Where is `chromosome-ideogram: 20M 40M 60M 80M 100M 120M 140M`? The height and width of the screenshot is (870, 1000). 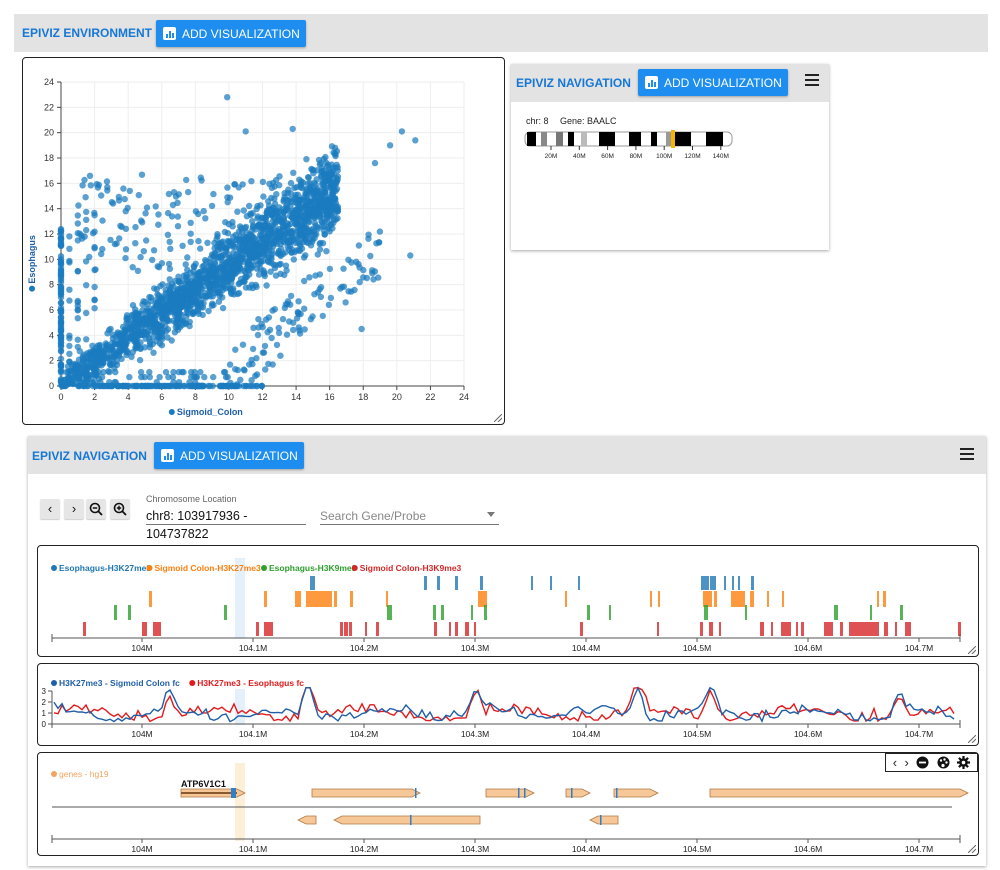
chromosome-ideogram: 20M 40M 60M 80M 100M 120M 140M is located at coordinates (633, 148).